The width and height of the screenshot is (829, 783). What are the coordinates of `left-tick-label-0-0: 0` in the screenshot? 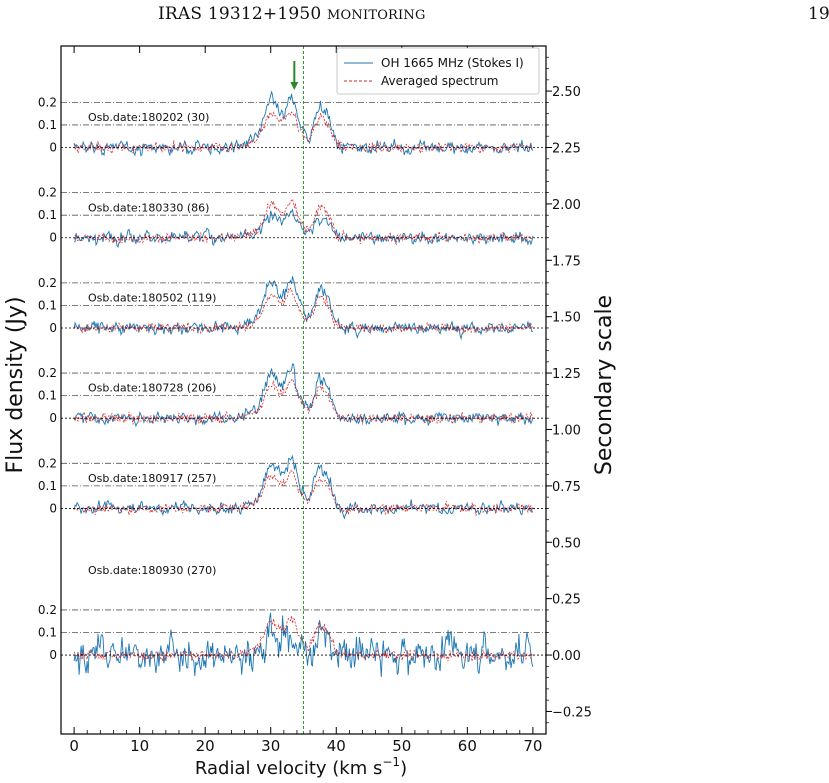 It's located at (53, 148).